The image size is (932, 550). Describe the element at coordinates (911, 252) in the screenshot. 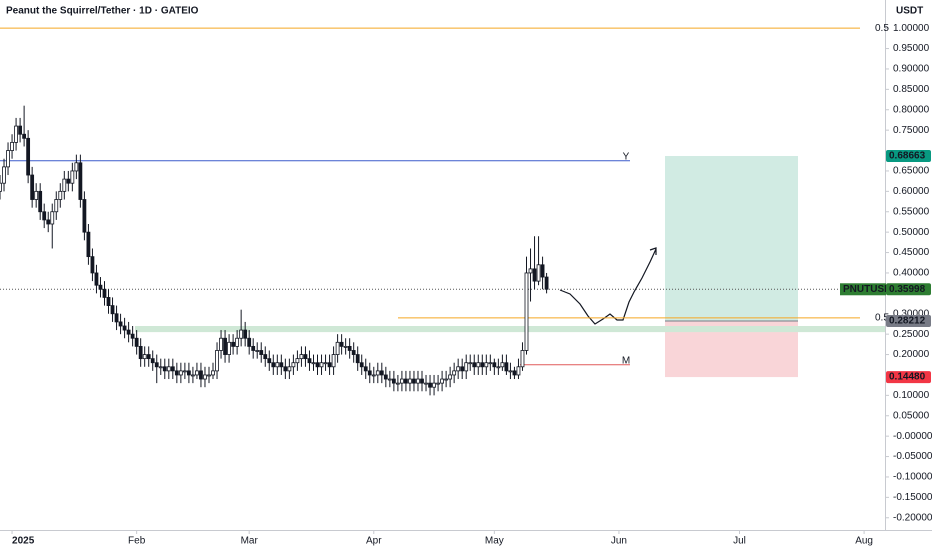

I see `y-tick-label: 0.45000` at that location.